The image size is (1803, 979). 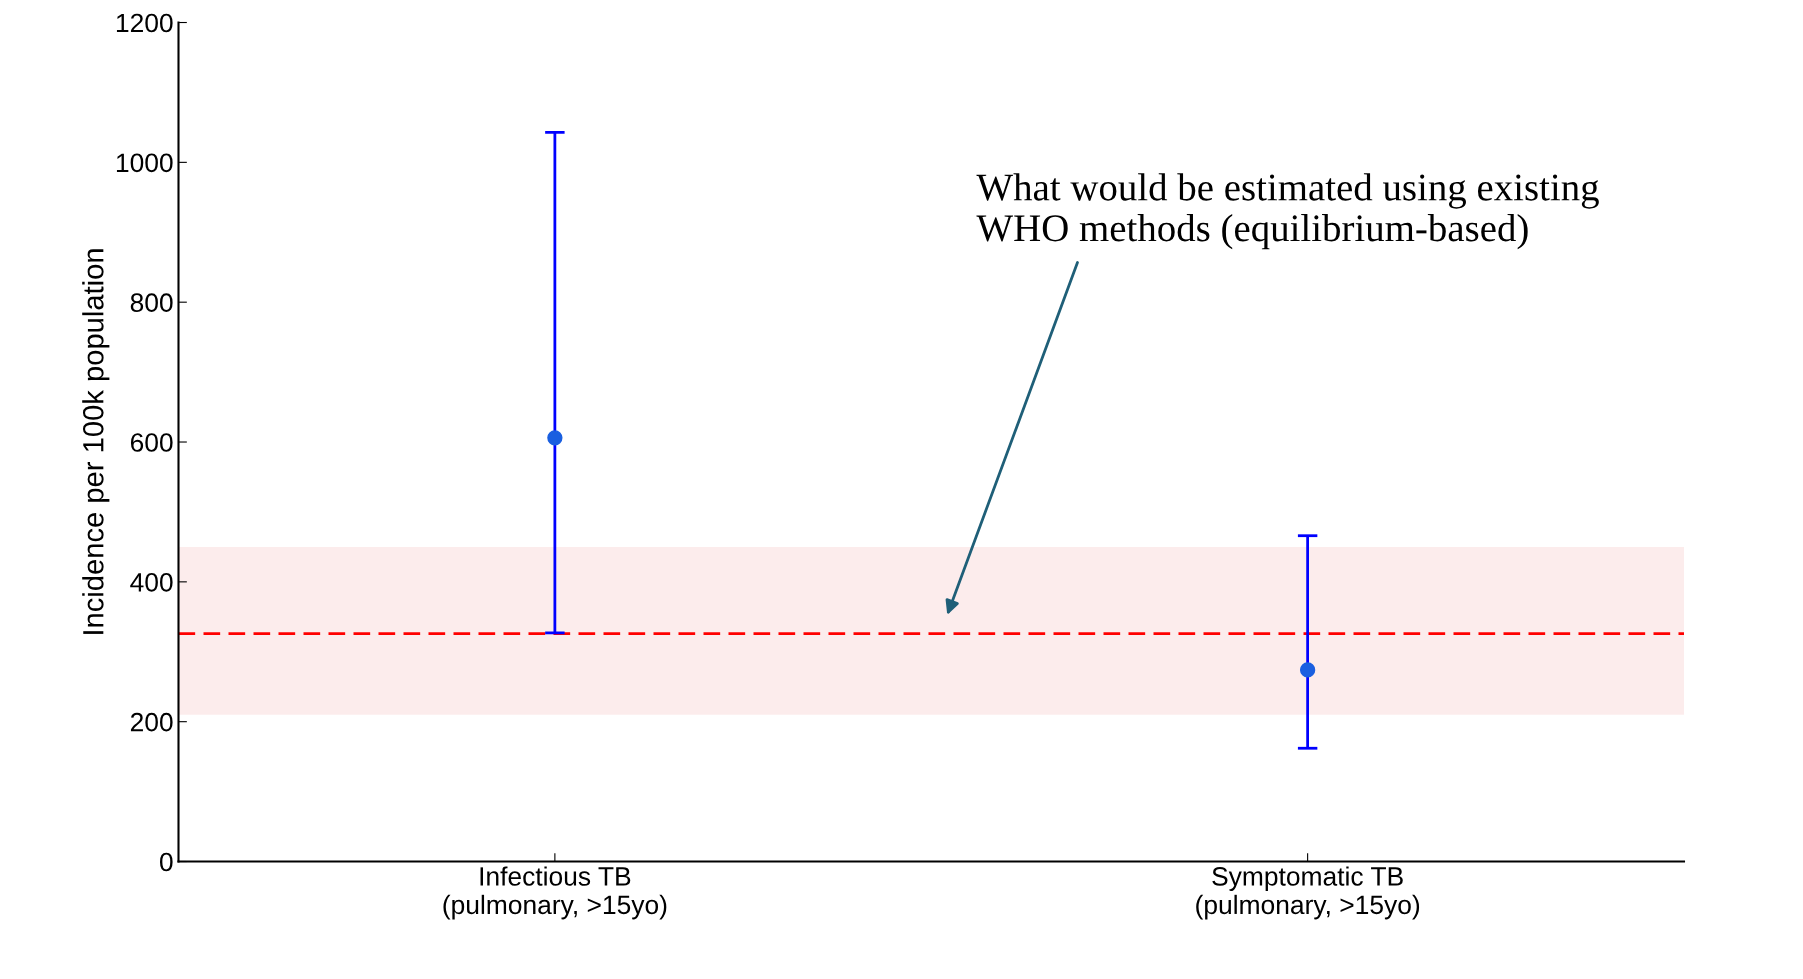 What do you see at coordinates (151, 582) in the screenshot?
I see `y-tick-label: 400` at bounding box center [151, 582].